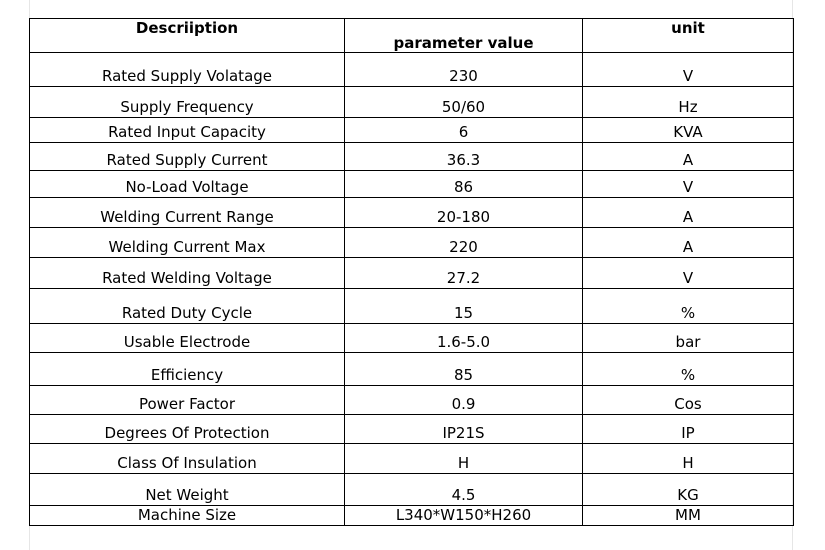  Describe the element at coordinates (688, 429) in the screenshot. I see `row-unit: IP` at that location.